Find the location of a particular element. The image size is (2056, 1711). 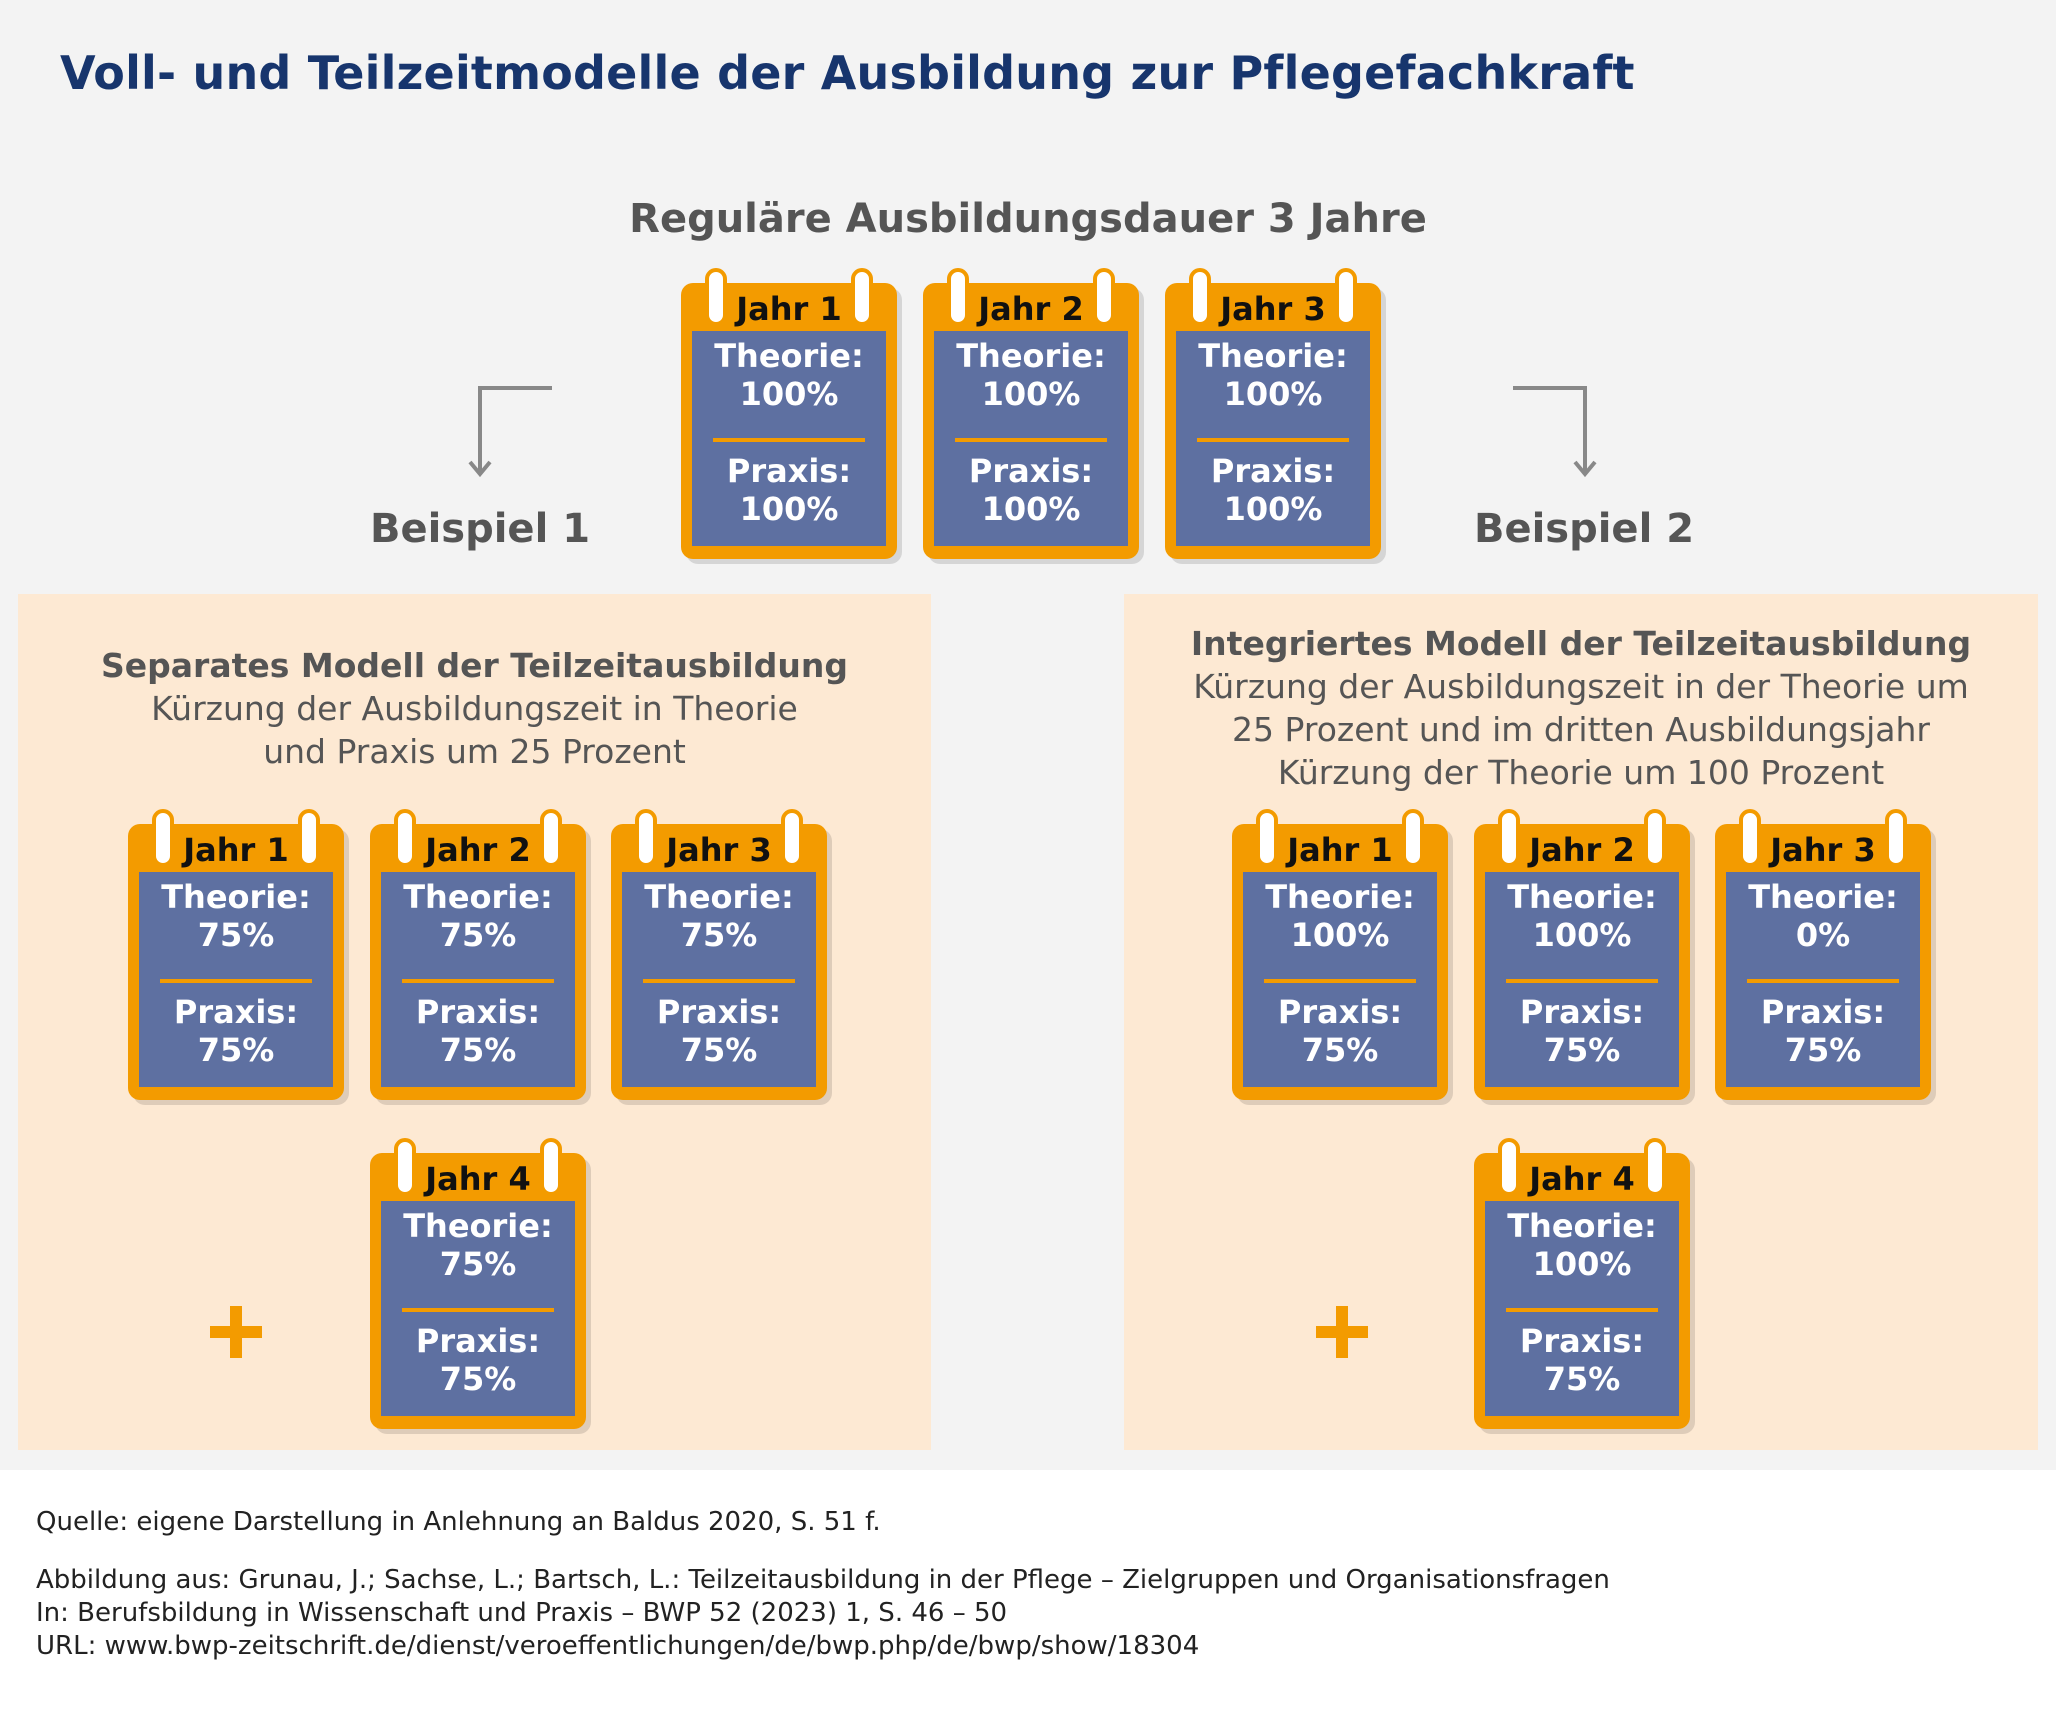

calendar-card: Jahr 1 Theorie: 100% Praxis: 100% is located at coordinates (789, 413).